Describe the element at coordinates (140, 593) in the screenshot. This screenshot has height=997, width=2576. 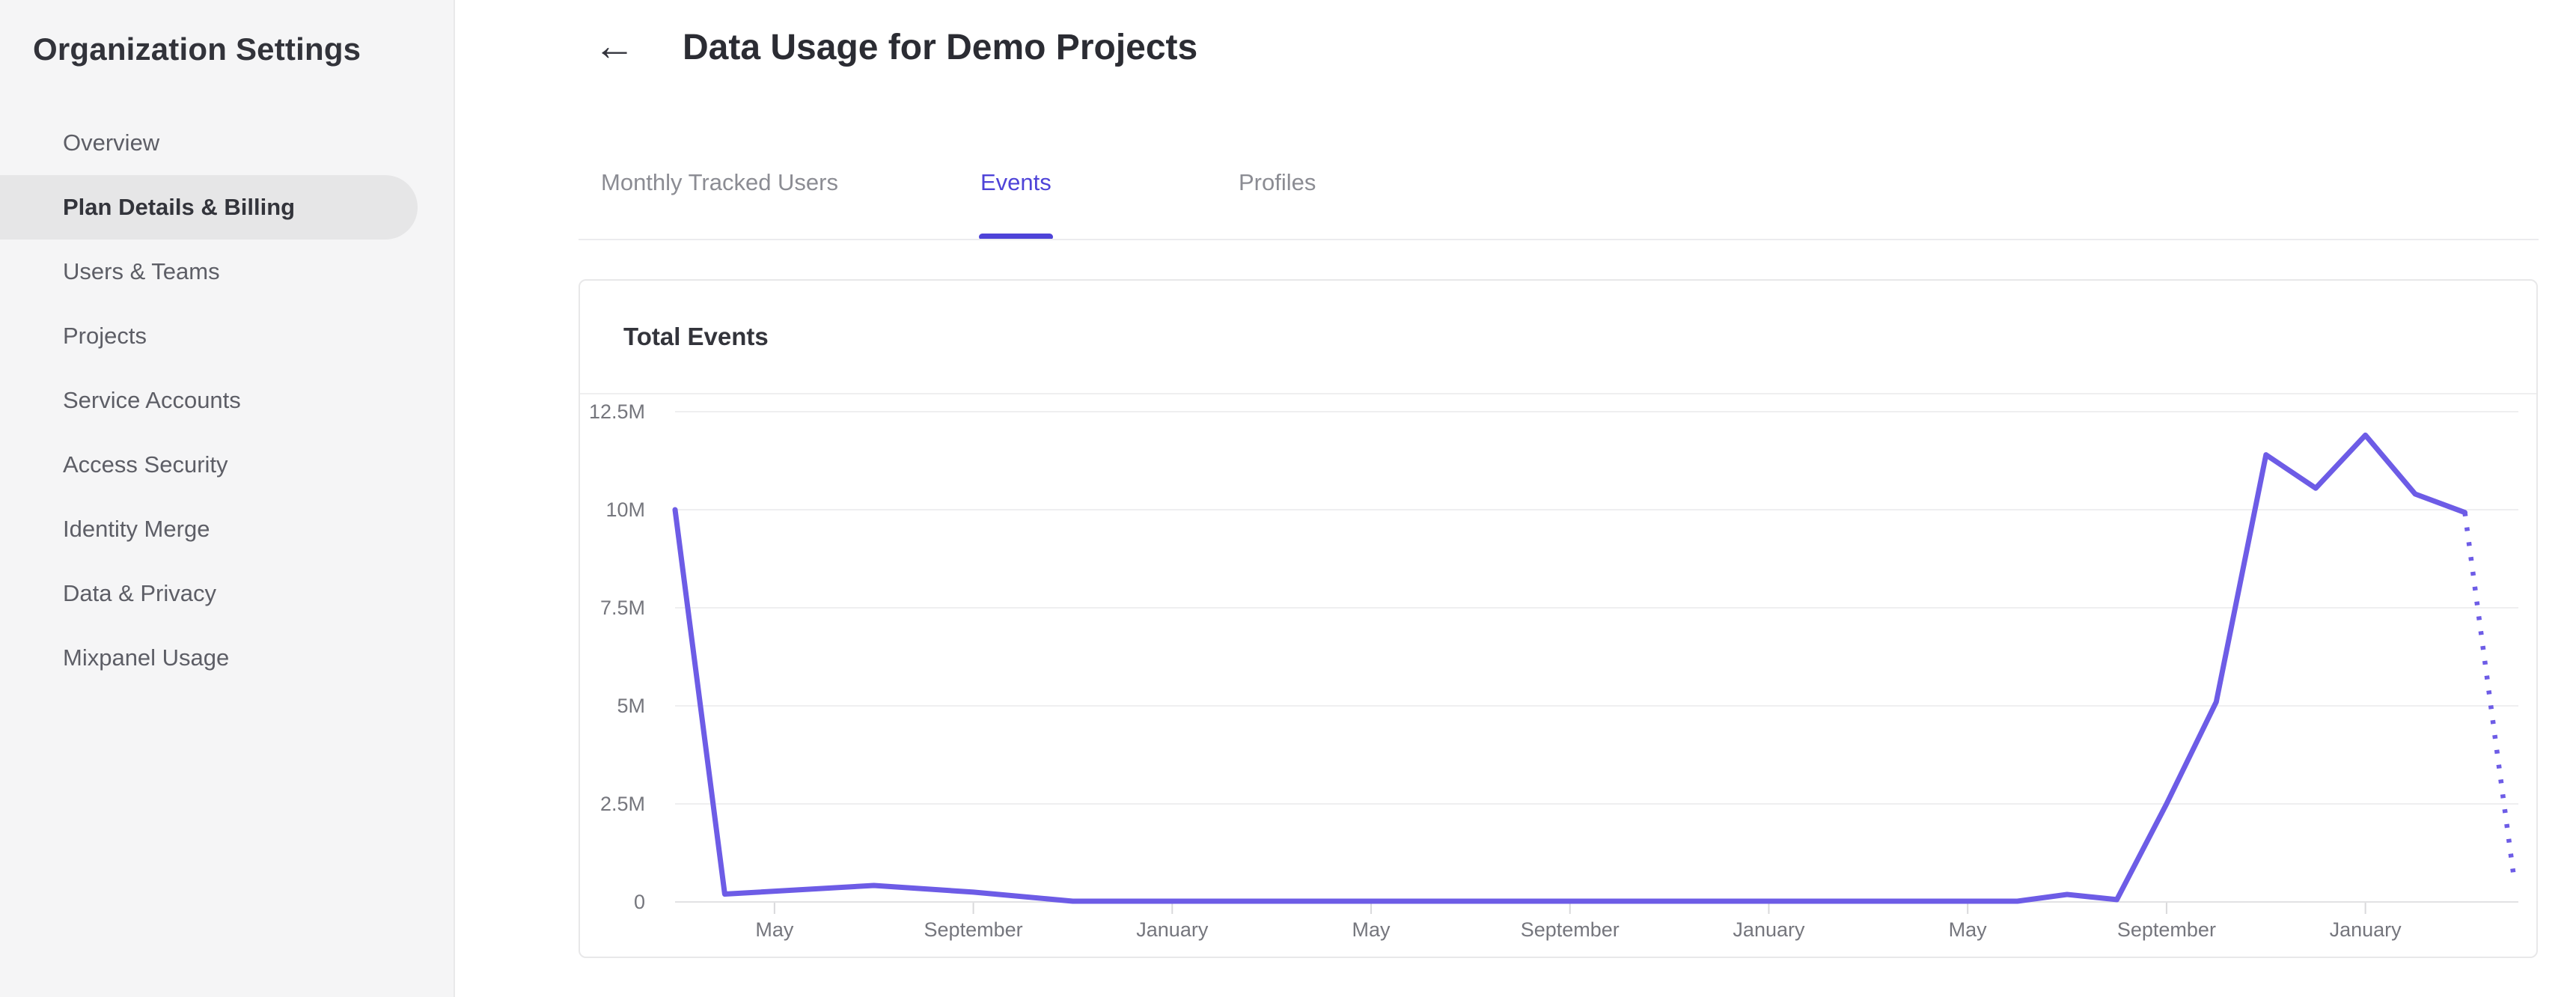
I see `sidebar-item-data-privacy: Data & Privacy` at that location.